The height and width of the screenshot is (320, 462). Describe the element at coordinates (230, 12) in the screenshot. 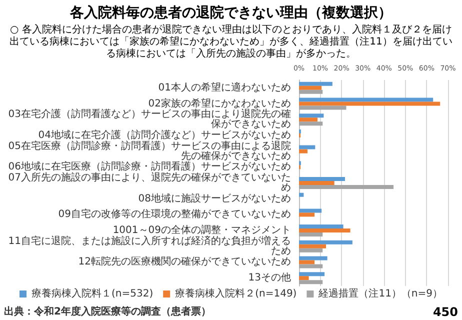

I see `chart-title: 各入院料毎の患者の退院できない理由（複数選択）` at that location.